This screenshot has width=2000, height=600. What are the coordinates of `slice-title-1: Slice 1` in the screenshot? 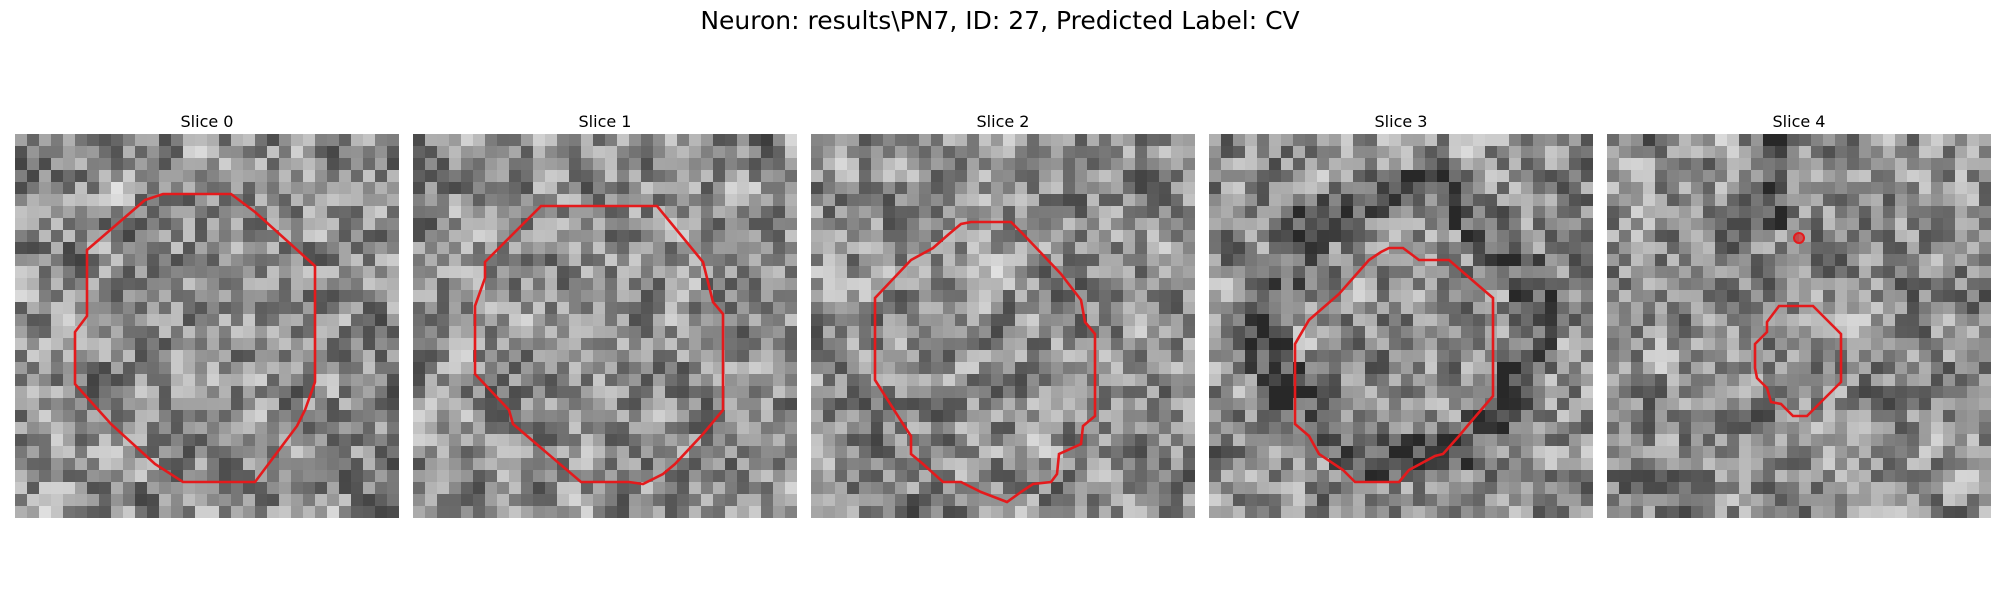 It's located at (605, 121).